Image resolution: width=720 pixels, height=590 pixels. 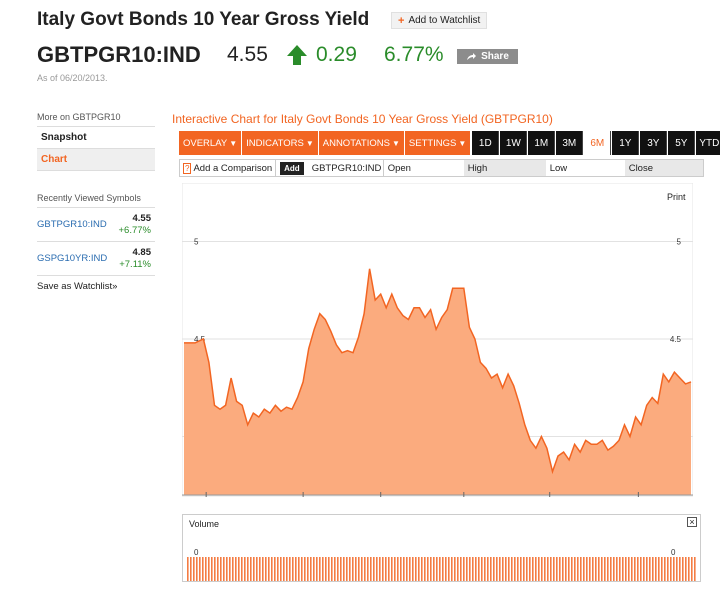 I want to click on range-5y-button: 5Y, so click(x=682, y=143).